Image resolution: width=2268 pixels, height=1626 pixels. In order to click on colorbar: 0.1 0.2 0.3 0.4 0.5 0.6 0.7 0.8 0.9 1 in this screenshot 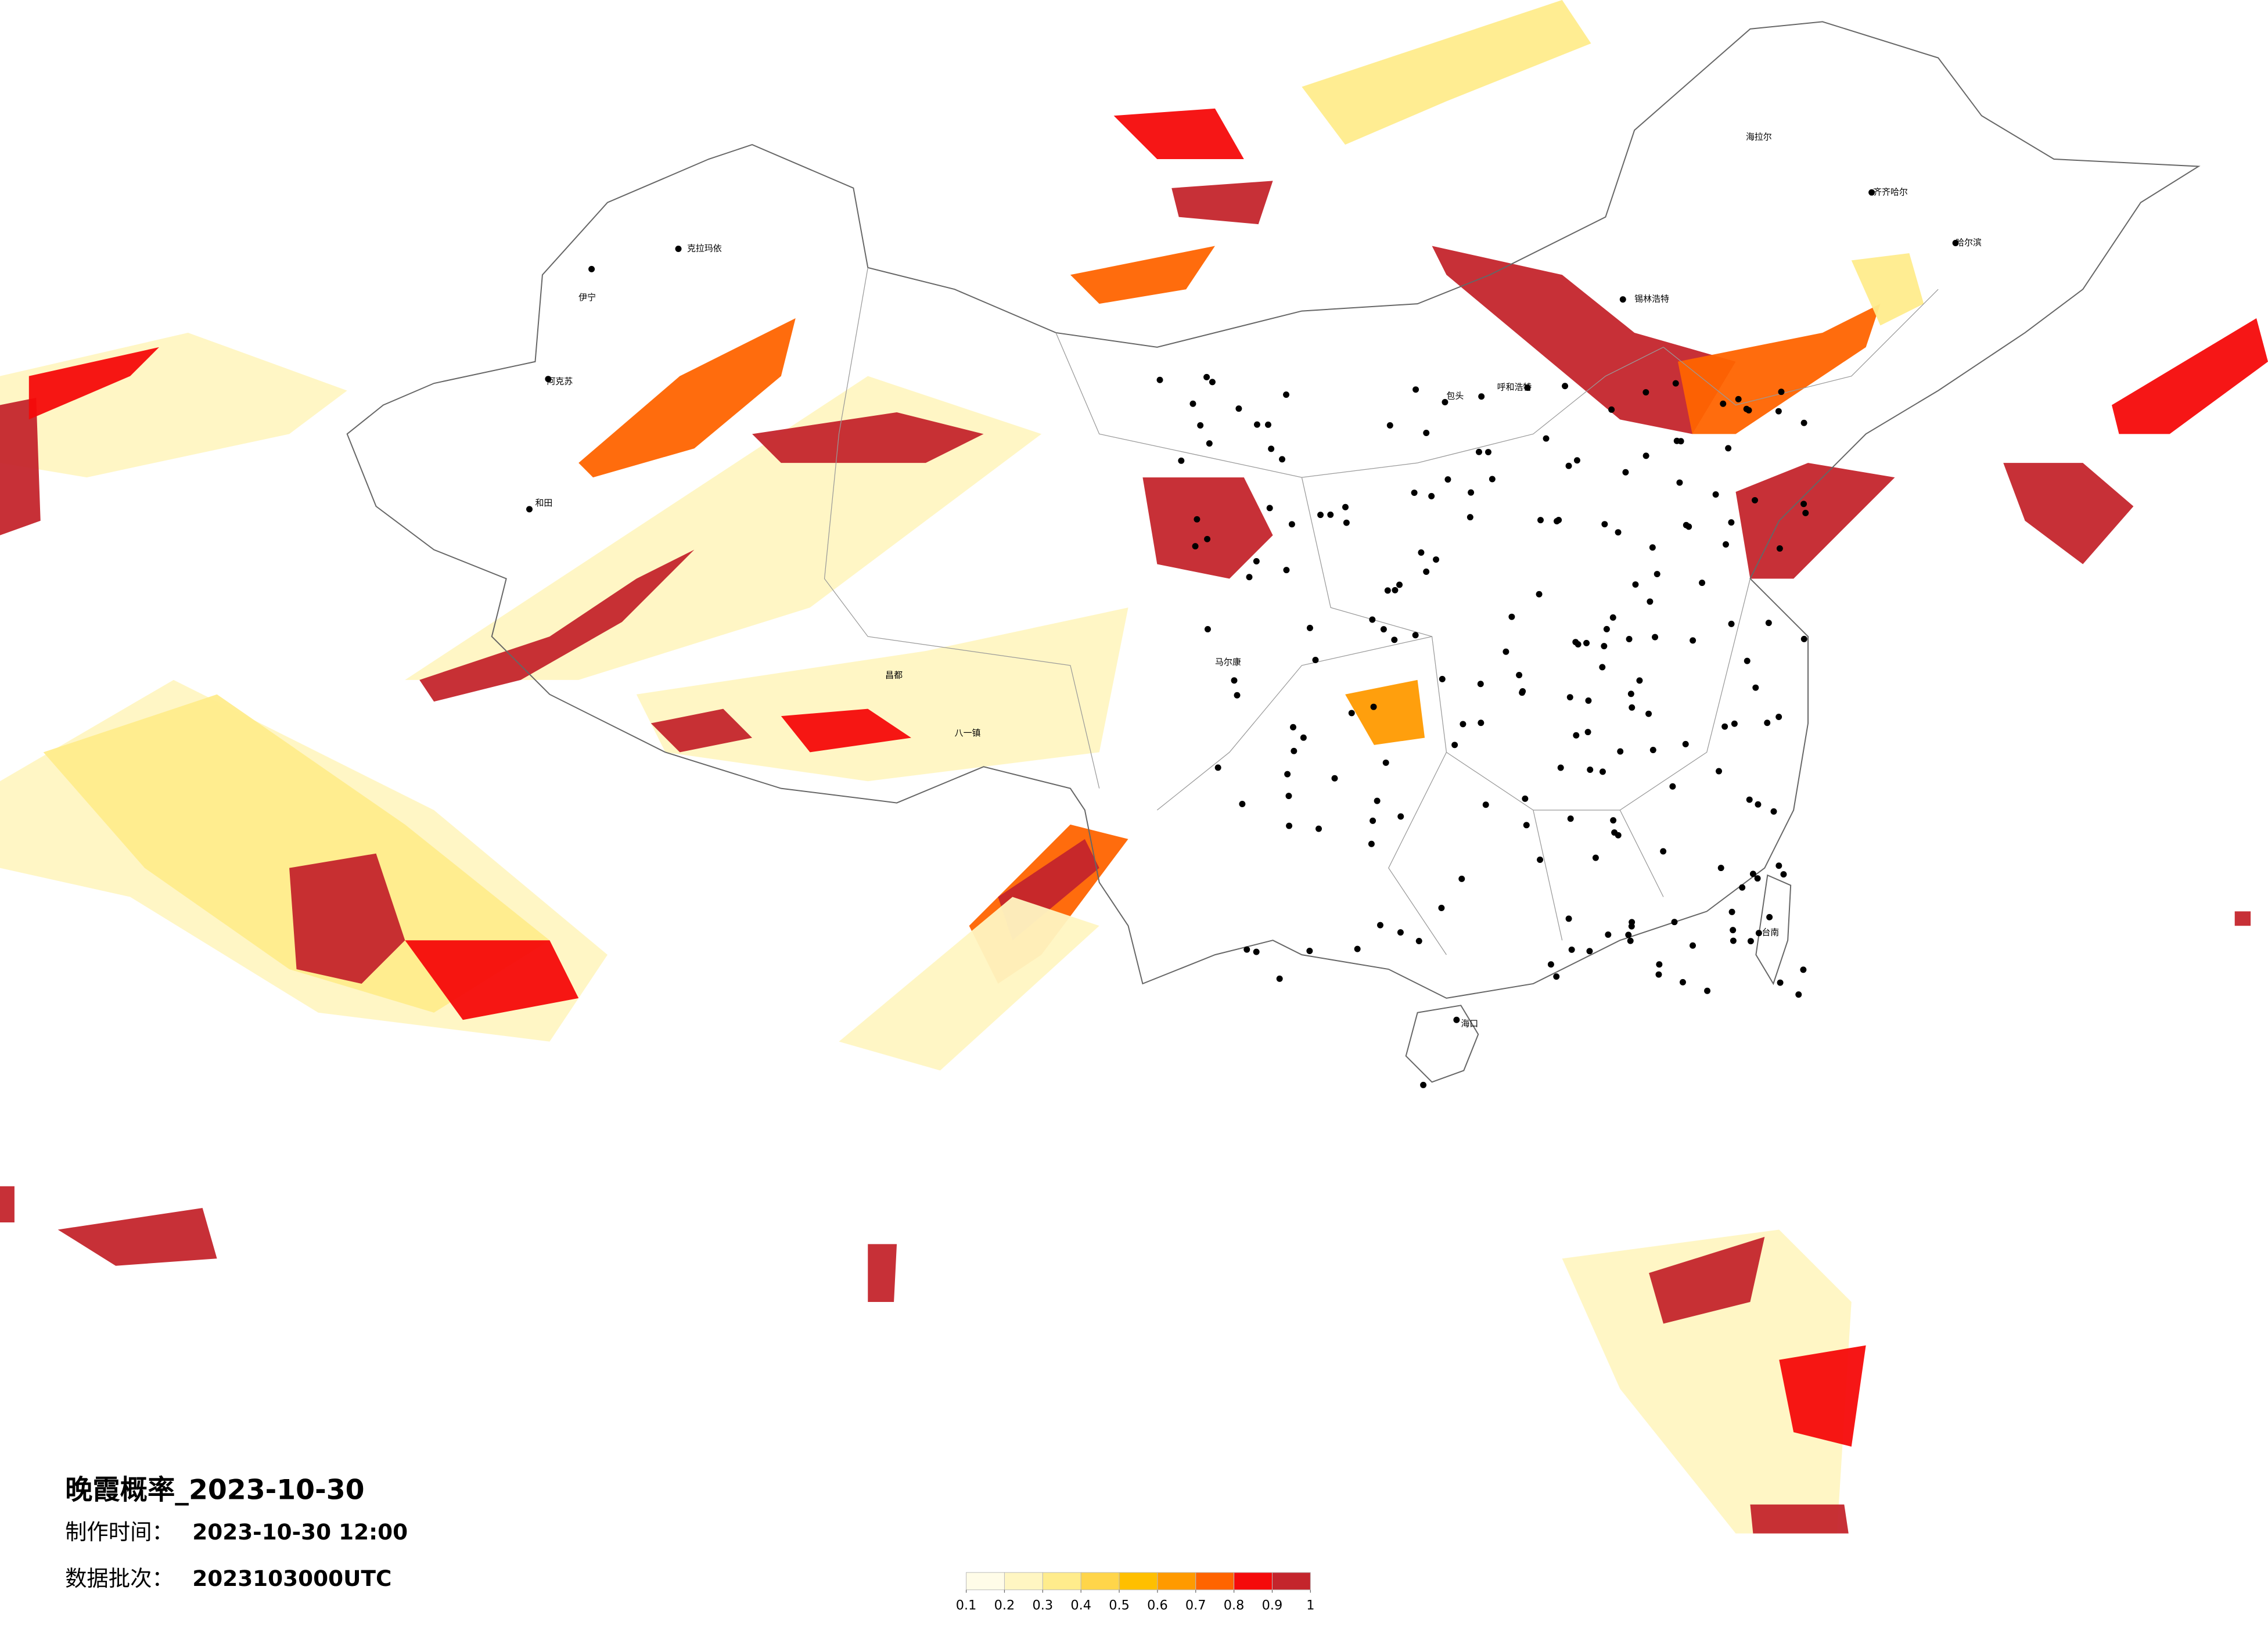, I will do `click(1135, 1593)`.